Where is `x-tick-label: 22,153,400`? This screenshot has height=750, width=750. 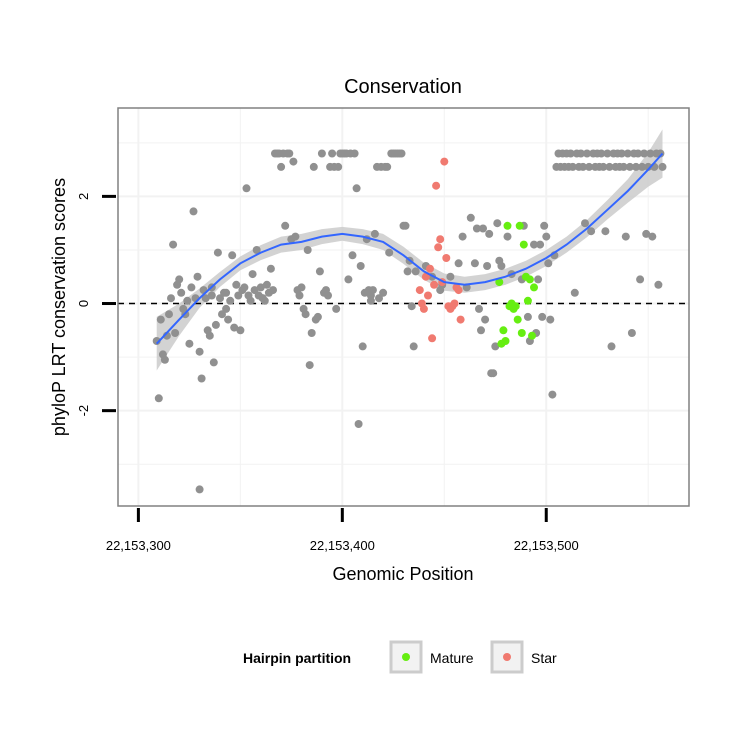 x-tick-label: 22,153,400 is located at coordinates (342, 545).